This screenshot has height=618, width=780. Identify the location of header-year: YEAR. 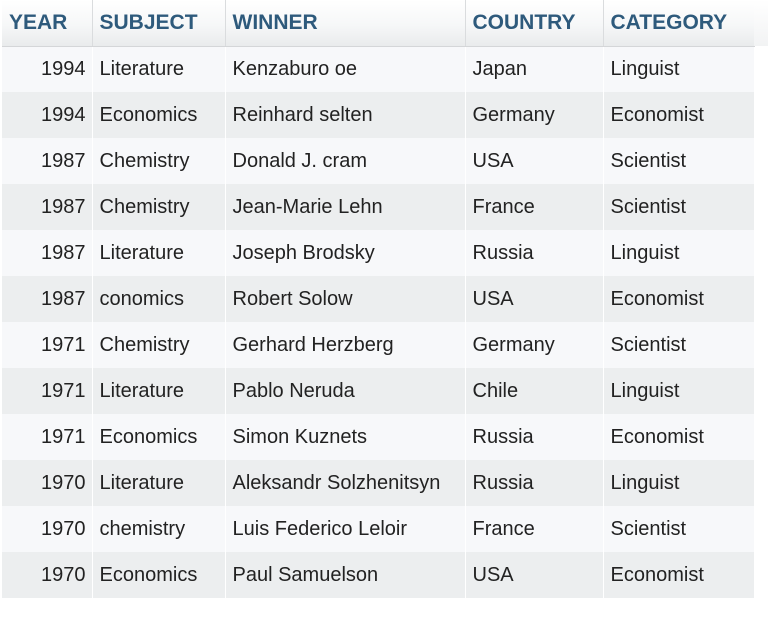
(47, 23).